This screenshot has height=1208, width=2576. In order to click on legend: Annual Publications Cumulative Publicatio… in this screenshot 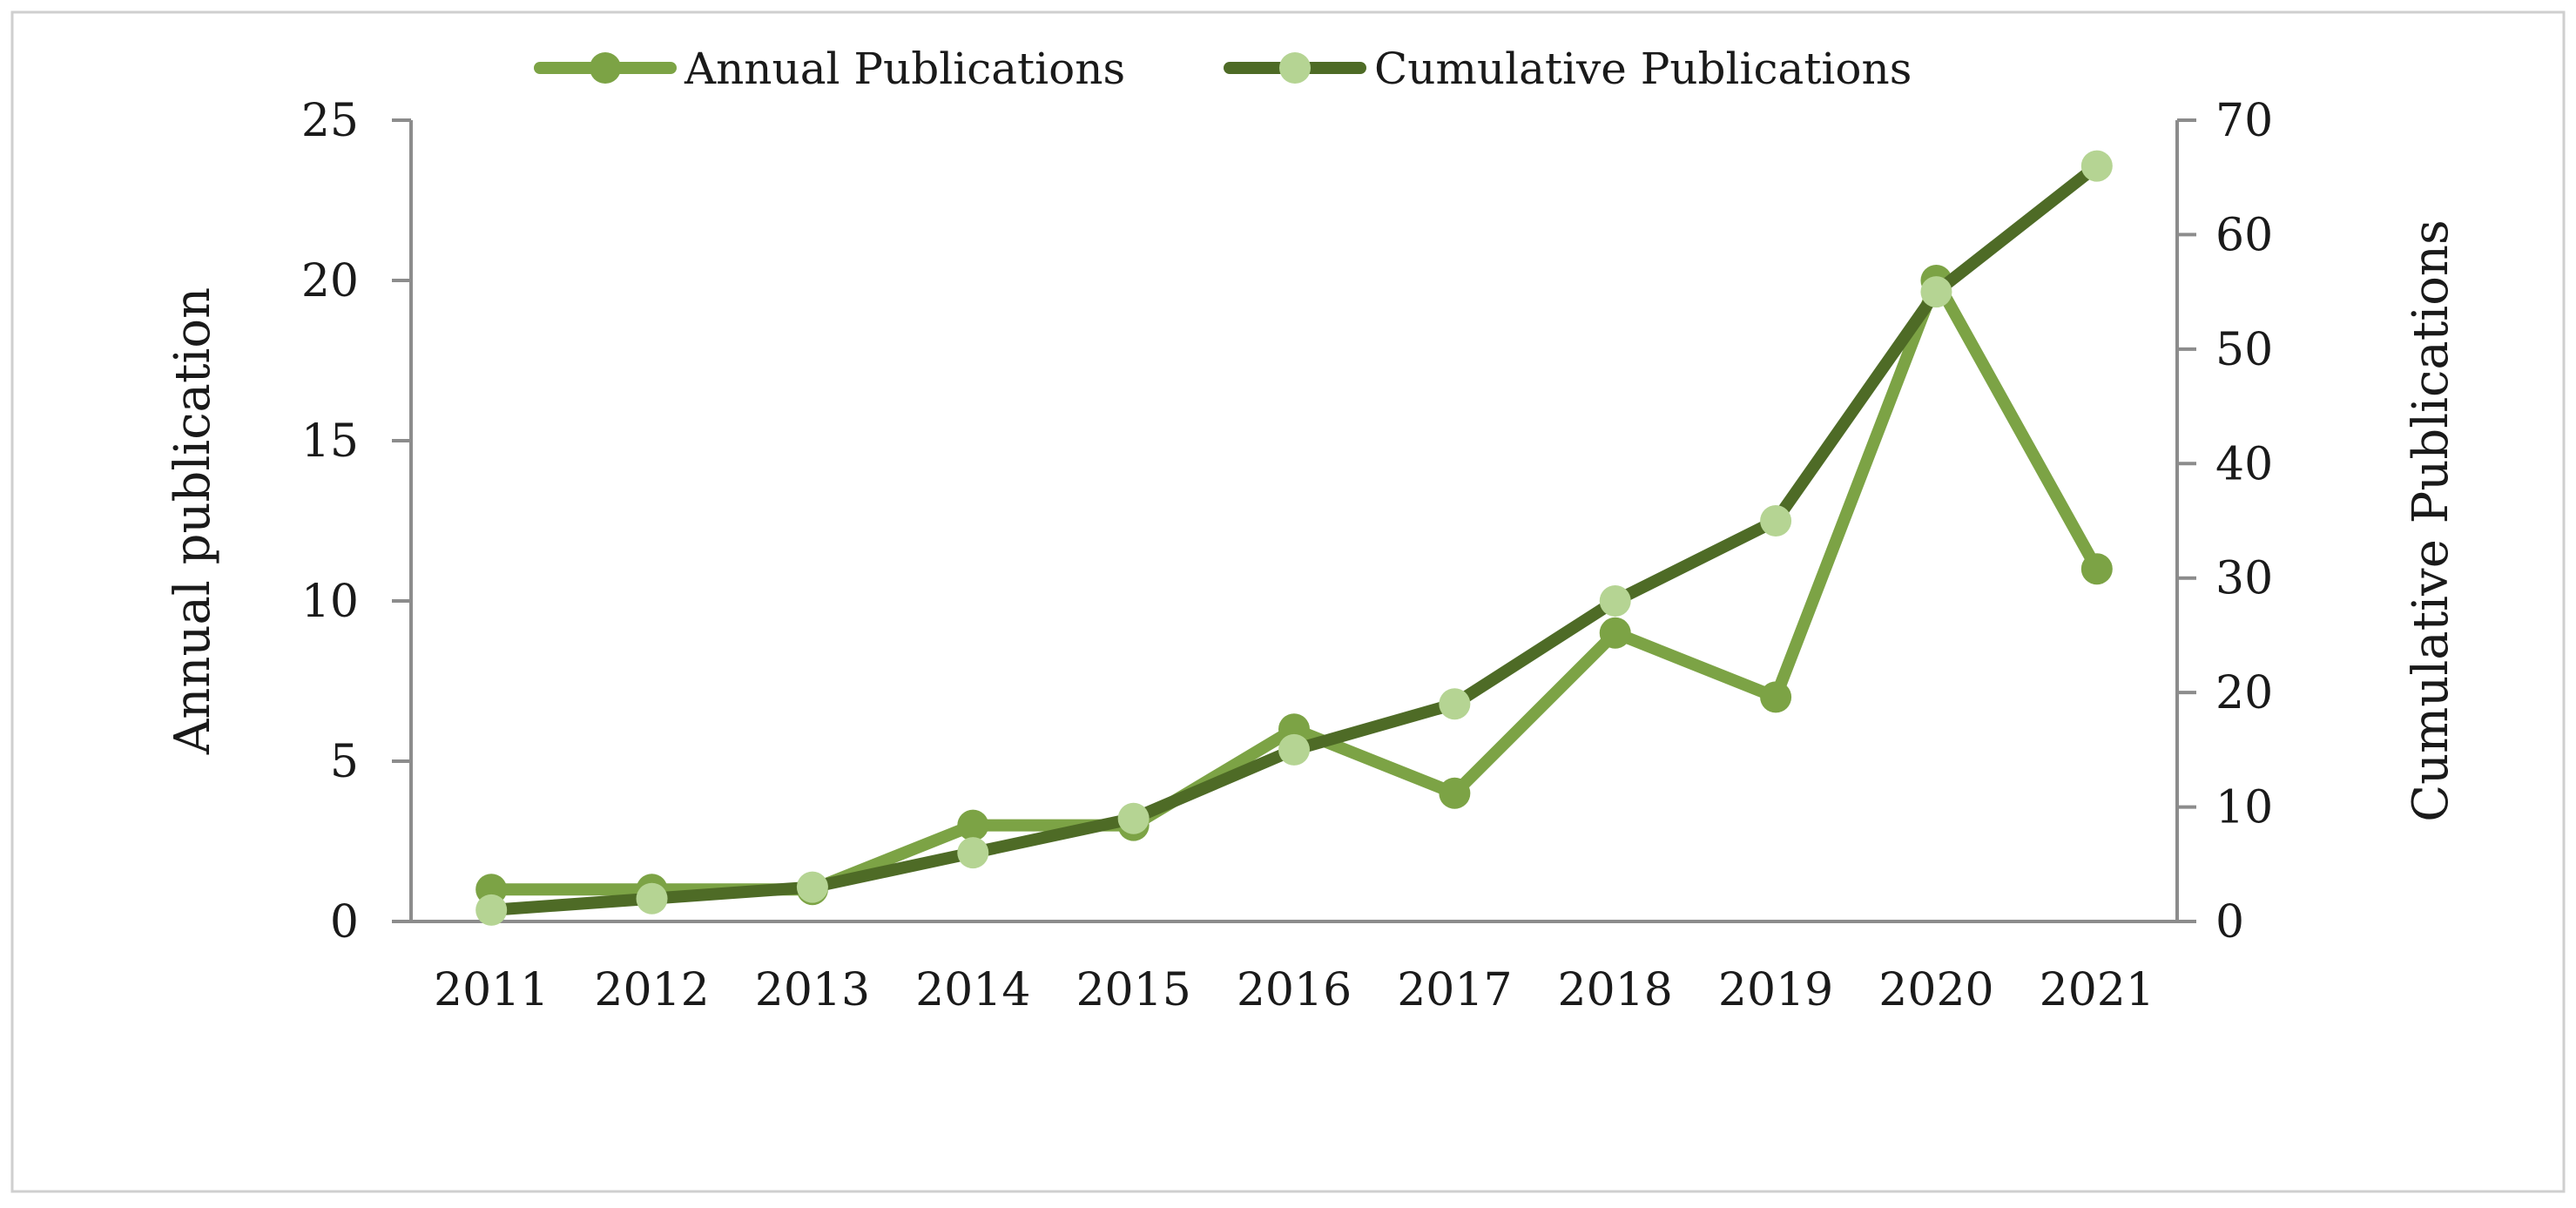, I will do `click(1223, 69)`.